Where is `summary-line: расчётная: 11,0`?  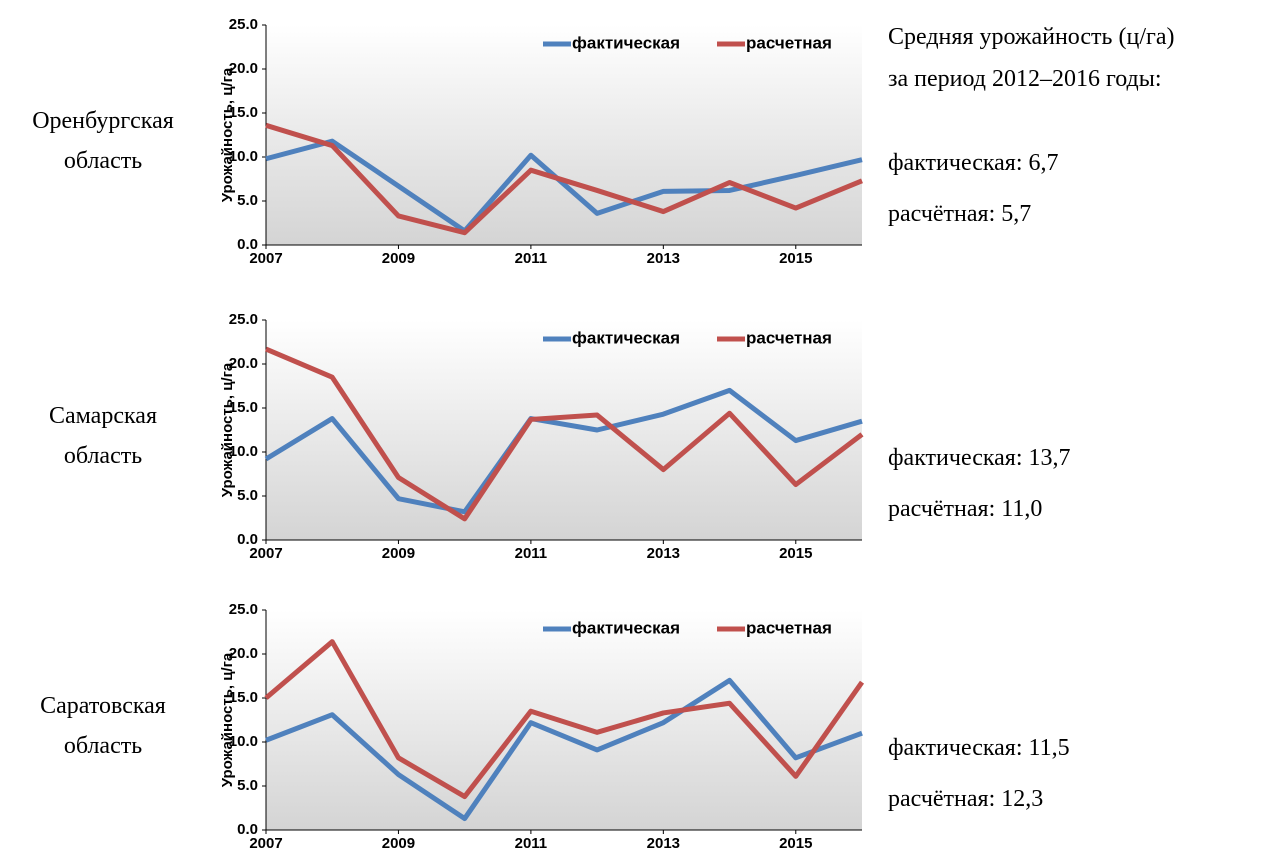 summary-line: расчётная: 11,0 is located at coordinates (965, 509).